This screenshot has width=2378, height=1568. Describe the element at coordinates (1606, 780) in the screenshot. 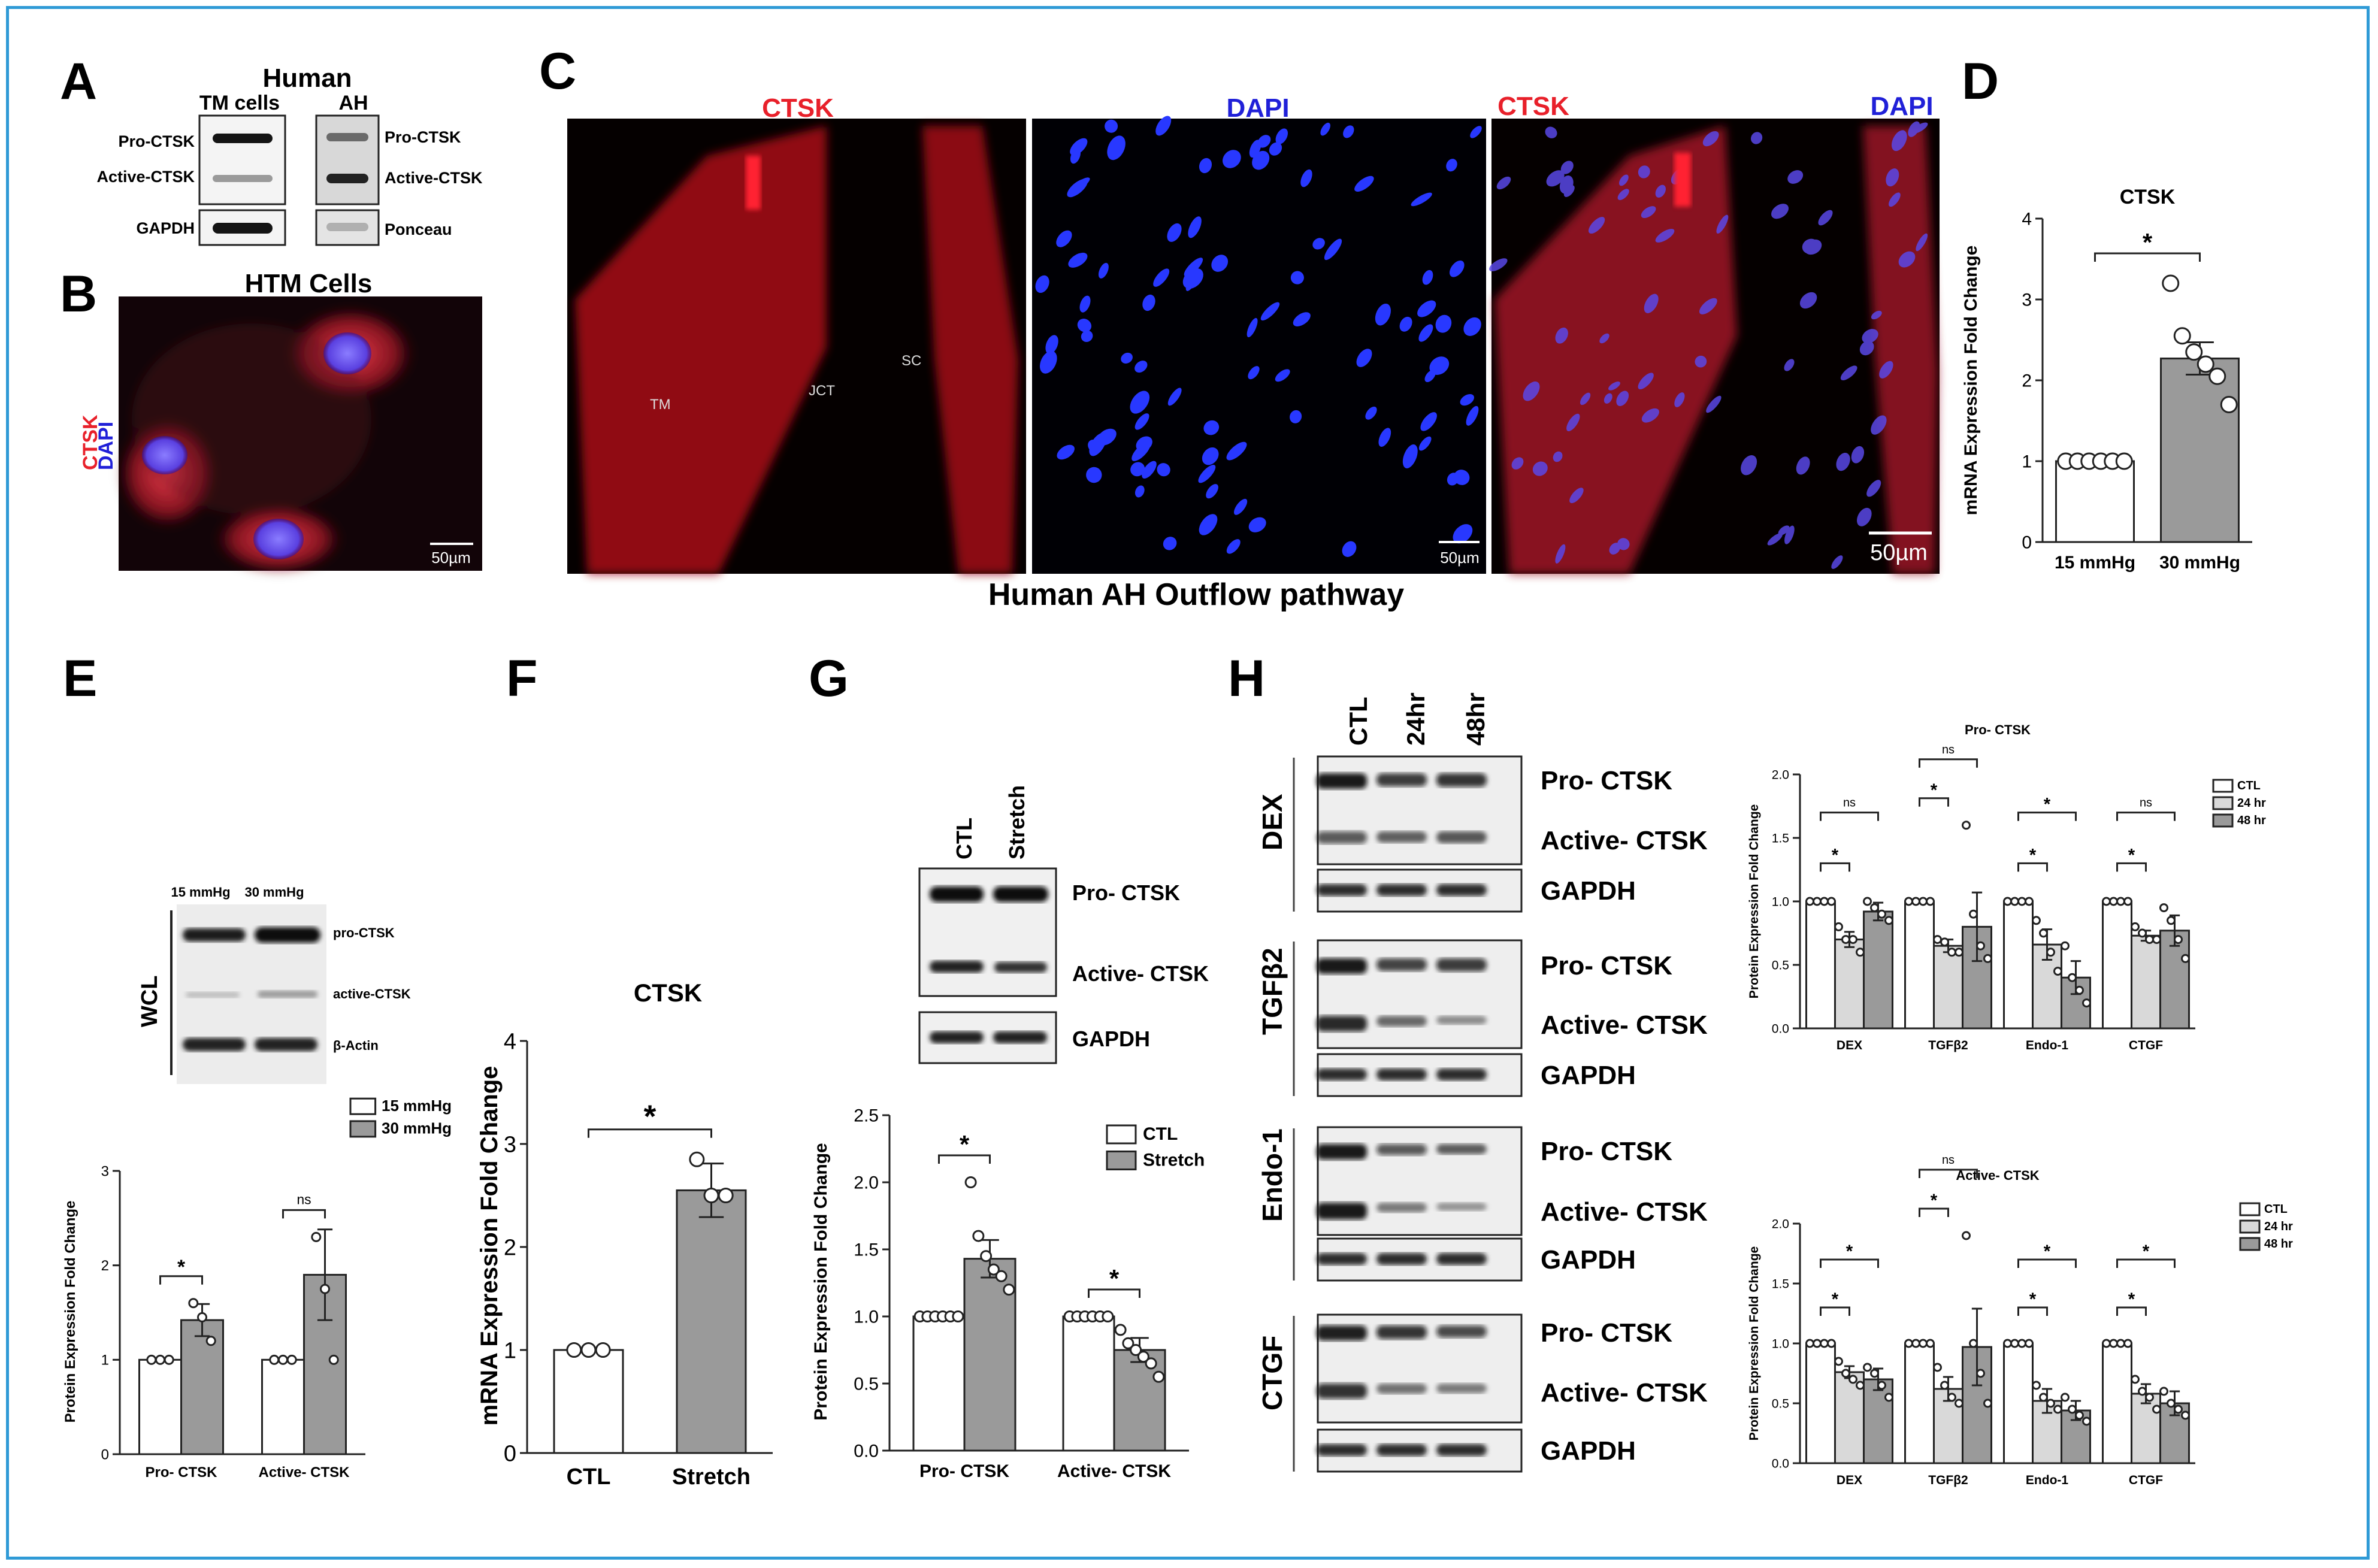

I see `h-blot-0-row-pro: Pro- CTSK` at that location.